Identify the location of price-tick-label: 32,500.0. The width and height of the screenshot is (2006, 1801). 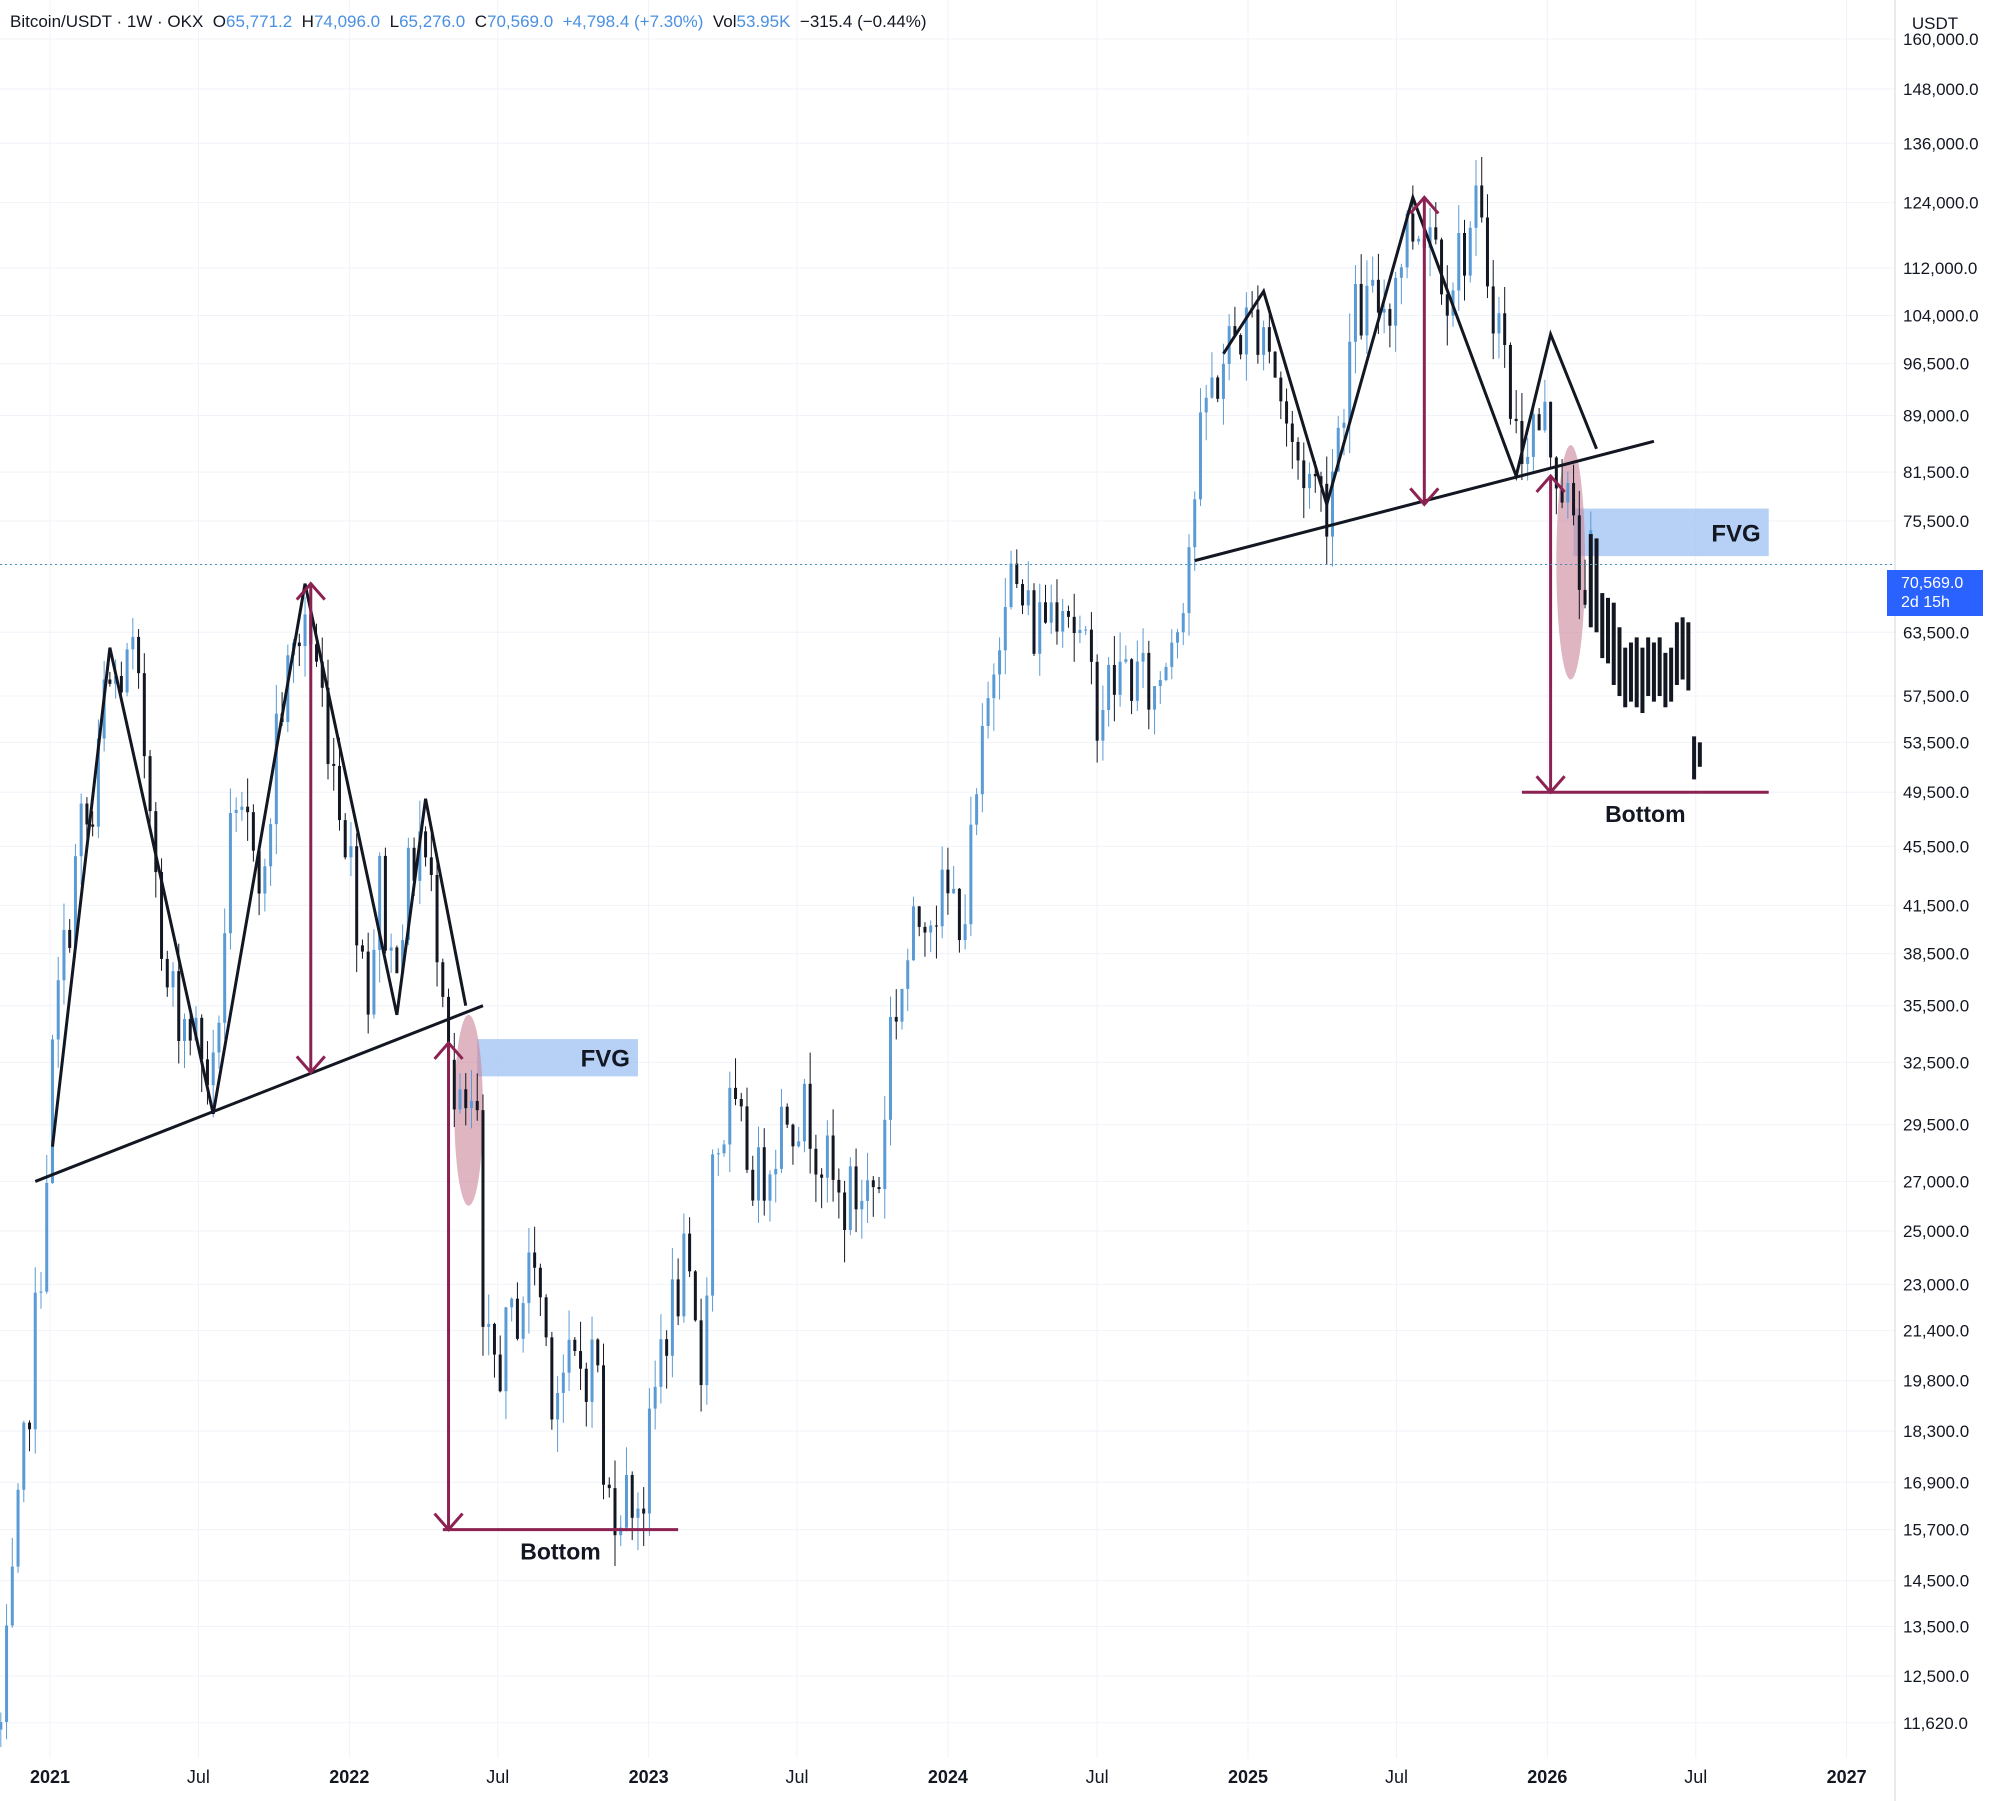
(1936, 1062).